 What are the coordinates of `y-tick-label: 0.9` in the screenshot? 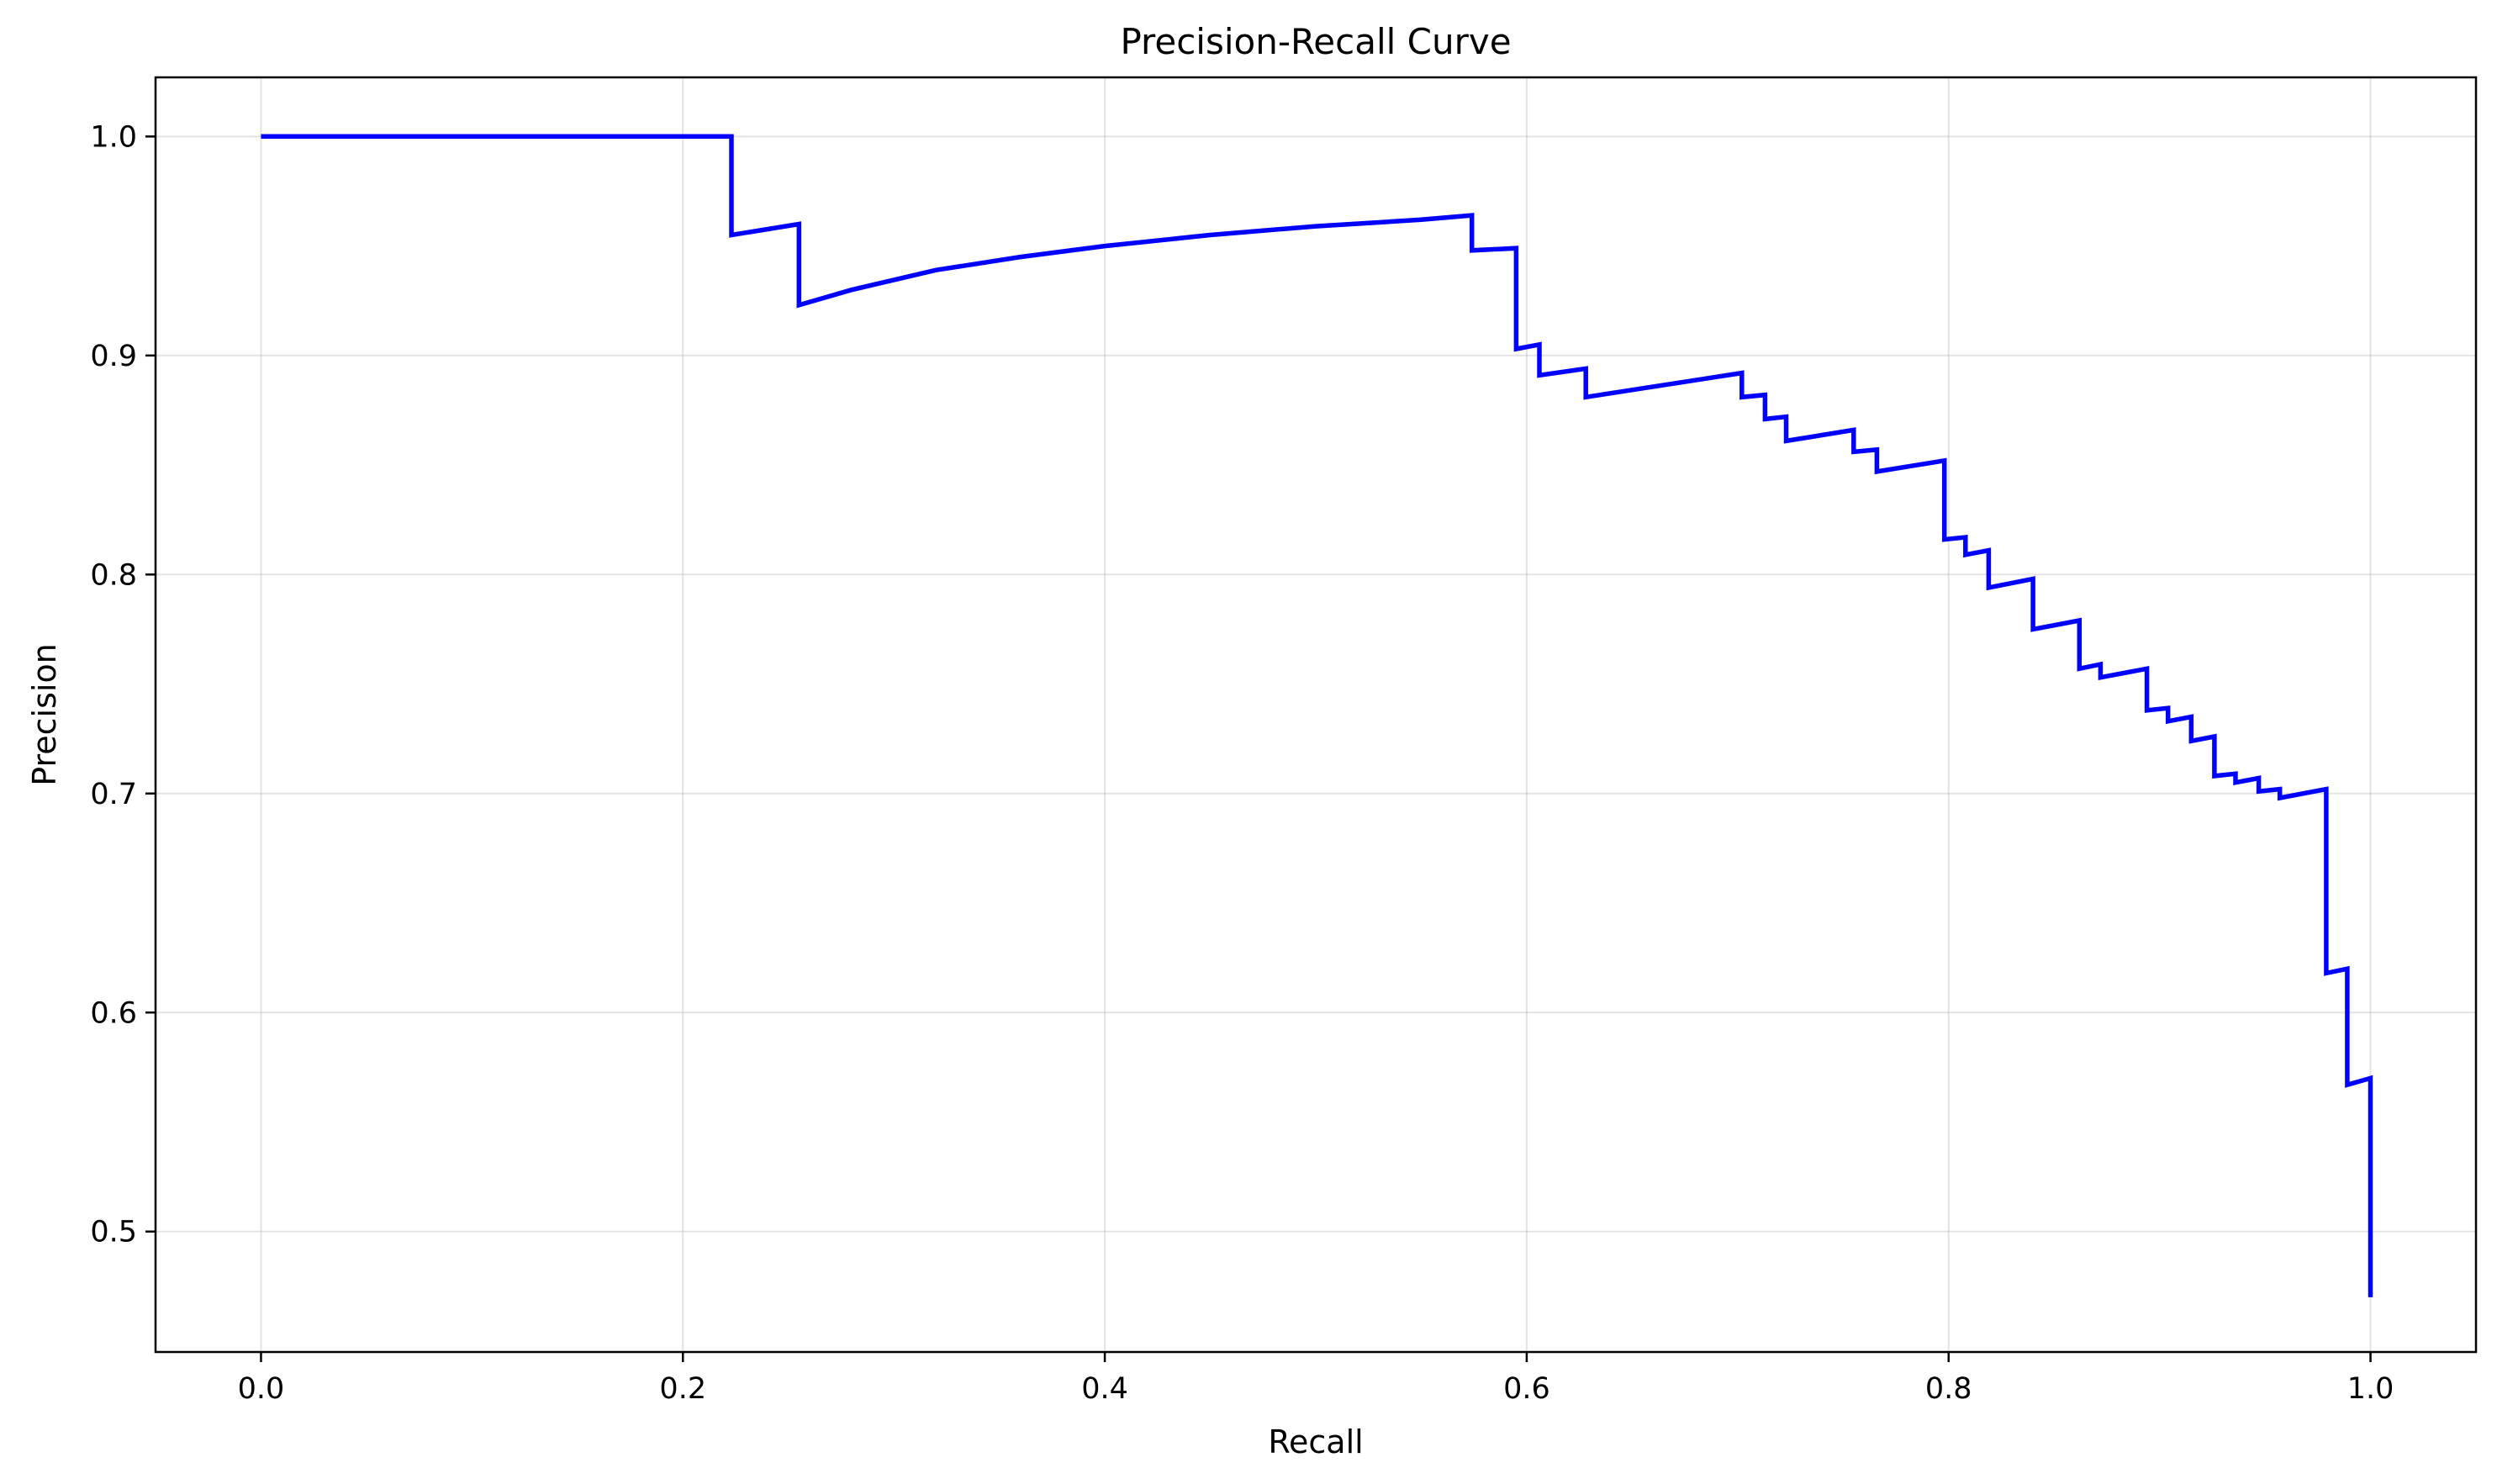 It's located at (113, 356).